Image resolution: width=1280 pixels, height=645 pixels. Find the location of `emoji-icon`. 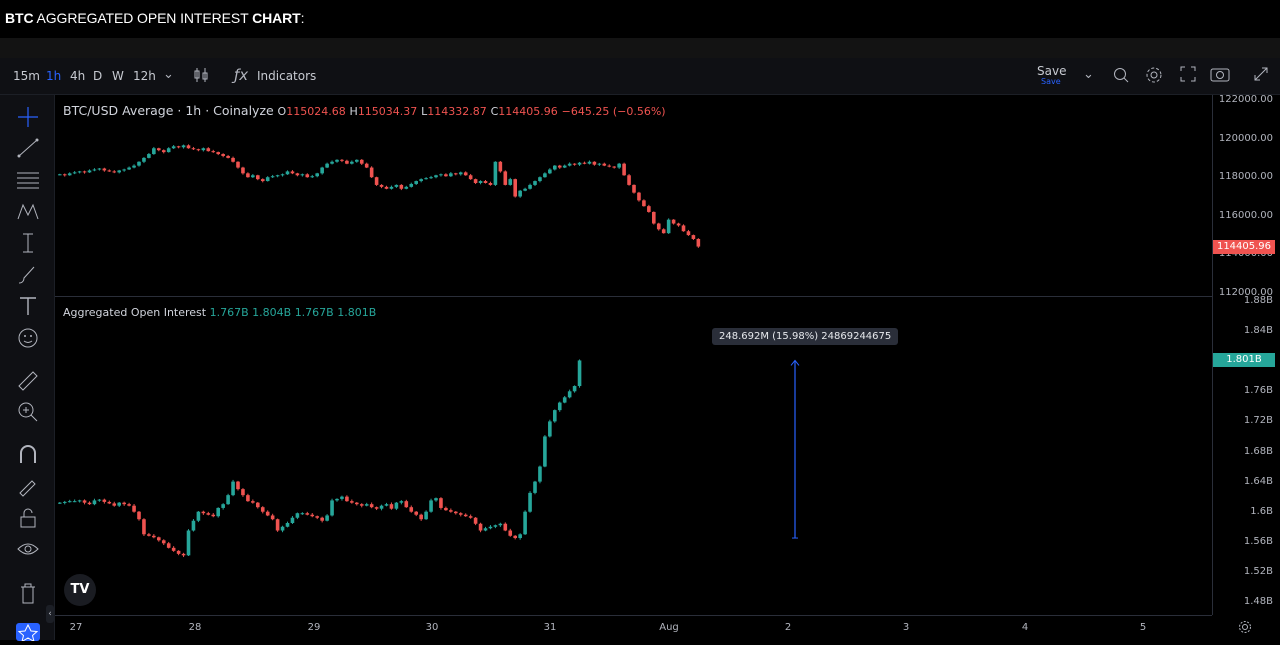

emoji-icon is located at coordinates (28, 338).